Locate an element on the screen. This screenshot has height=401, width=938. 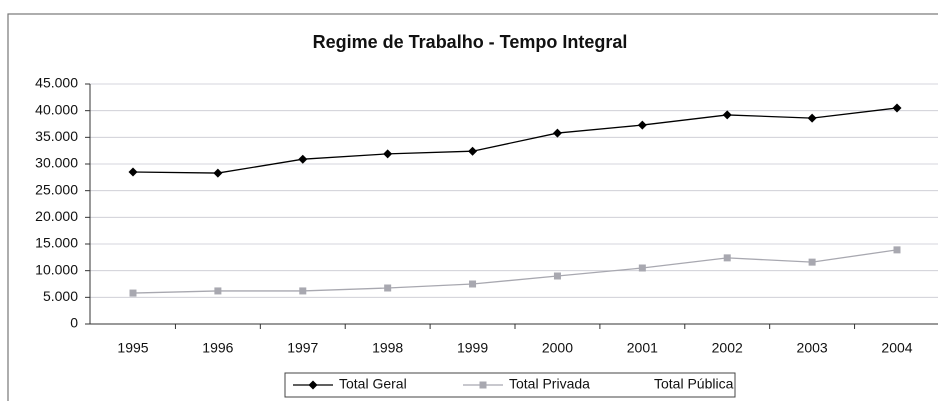
y-tick-label: 10.000 is located at coordinates (56, 269).